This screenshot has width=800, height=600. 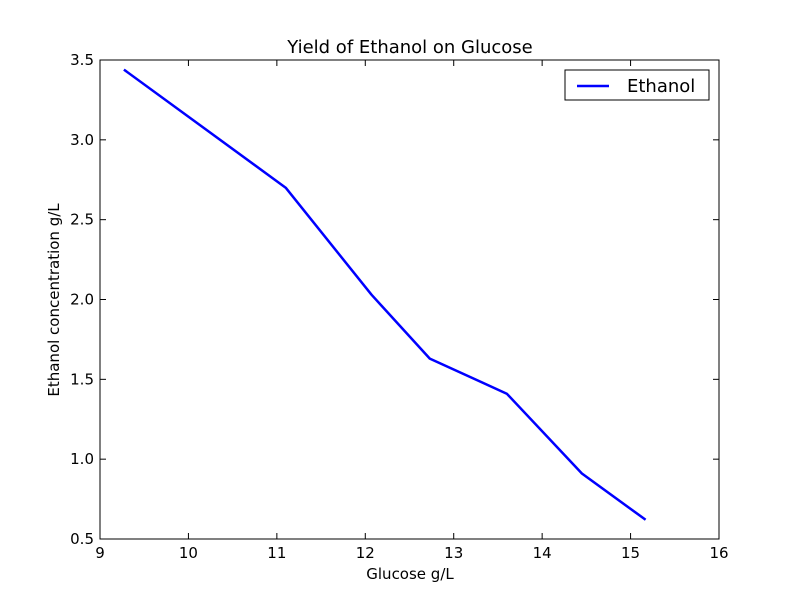 I want to click on x-tick-label: 12, so click(x=365, y=553).